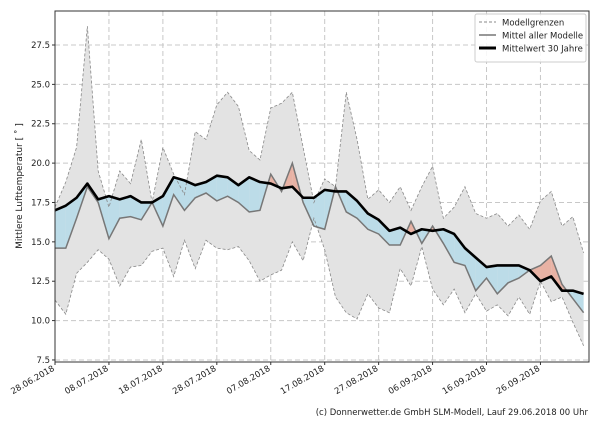 Image resolution: width=600 pixels, height=424 pixels. What do you see at coordinates (40, 282) in the screenshot?
I see `y-tick-label: 12.5` at bounding box center [40, 282].